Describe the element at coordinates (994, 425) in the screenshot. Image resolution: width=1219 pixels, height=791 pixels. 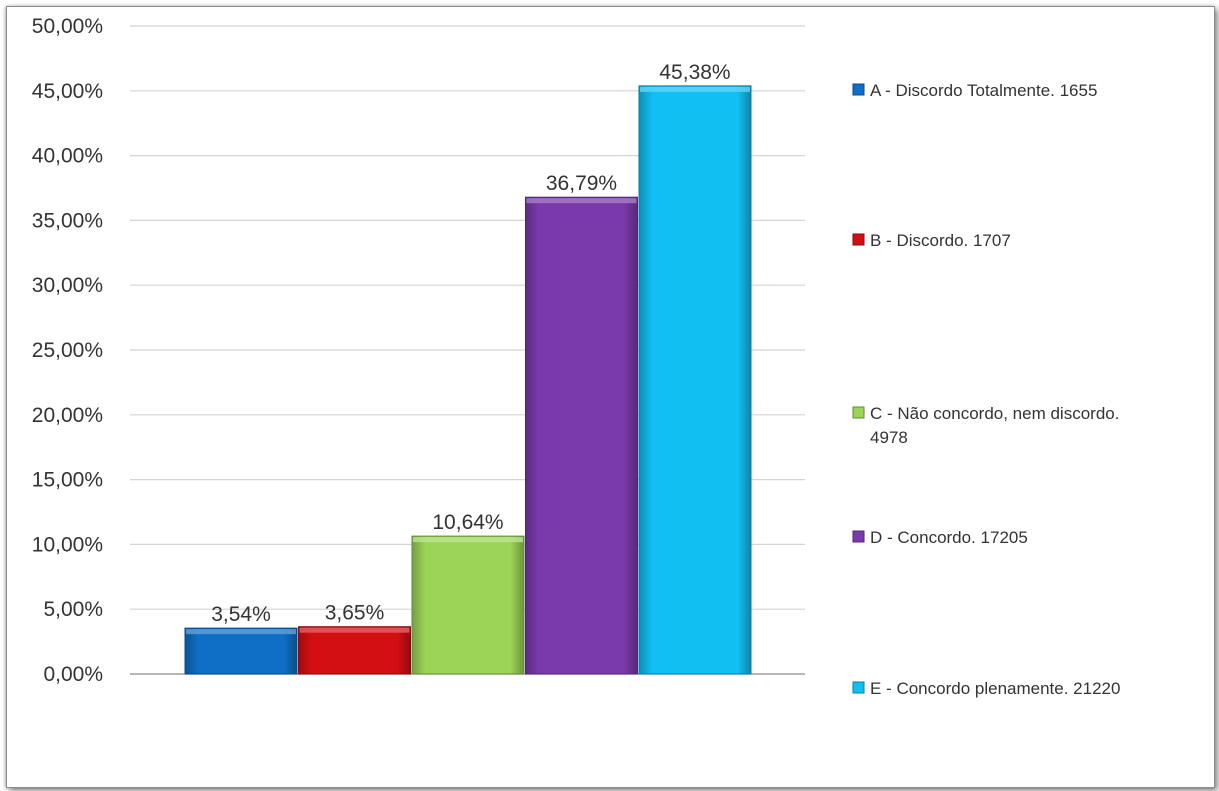
I see `legend-label: C - Não concordo, nem discordo. 4978` at that location.